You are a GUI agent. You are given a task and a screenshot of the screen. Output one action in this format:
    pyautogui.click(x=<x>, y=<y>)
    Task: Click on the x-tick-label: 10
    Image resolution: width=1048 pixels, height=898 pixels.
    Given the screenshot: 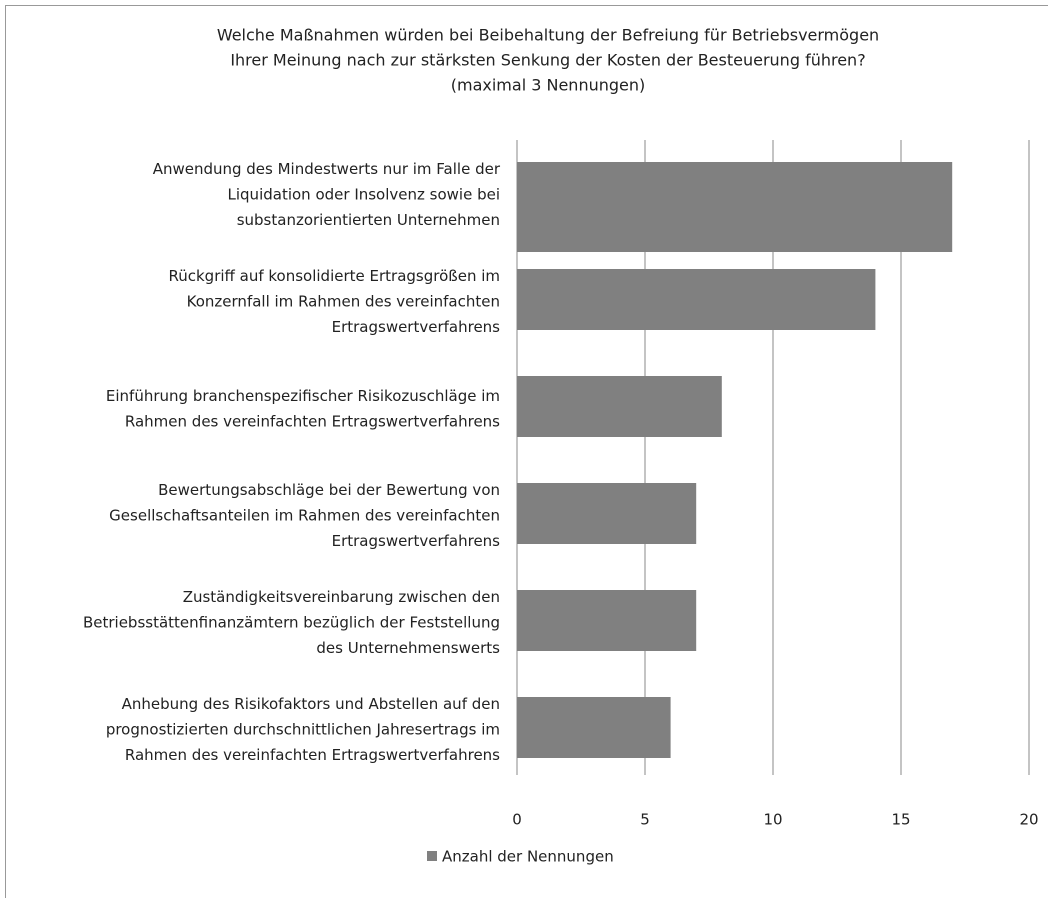 What is the action you would take?
    pyautogui.click(x=772, y=820)
    